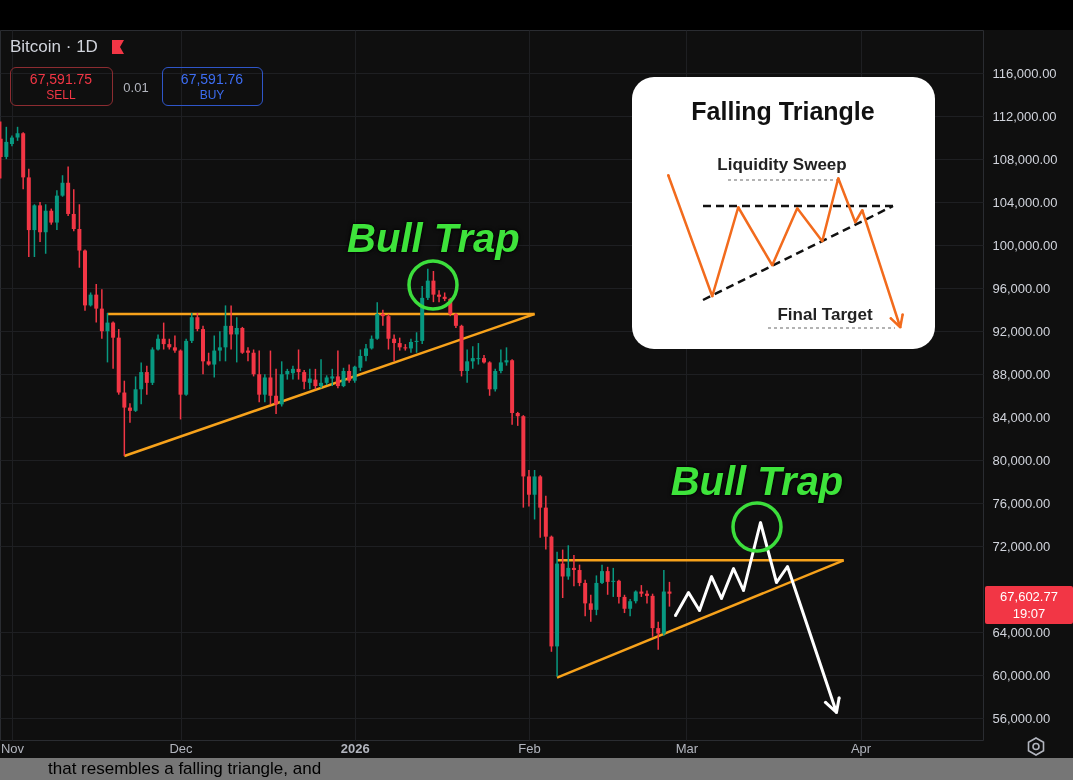  Describe the element at coordinates (1021, 460) in the screenshot. I see `y-tick-label: 80,000.00` at that location.